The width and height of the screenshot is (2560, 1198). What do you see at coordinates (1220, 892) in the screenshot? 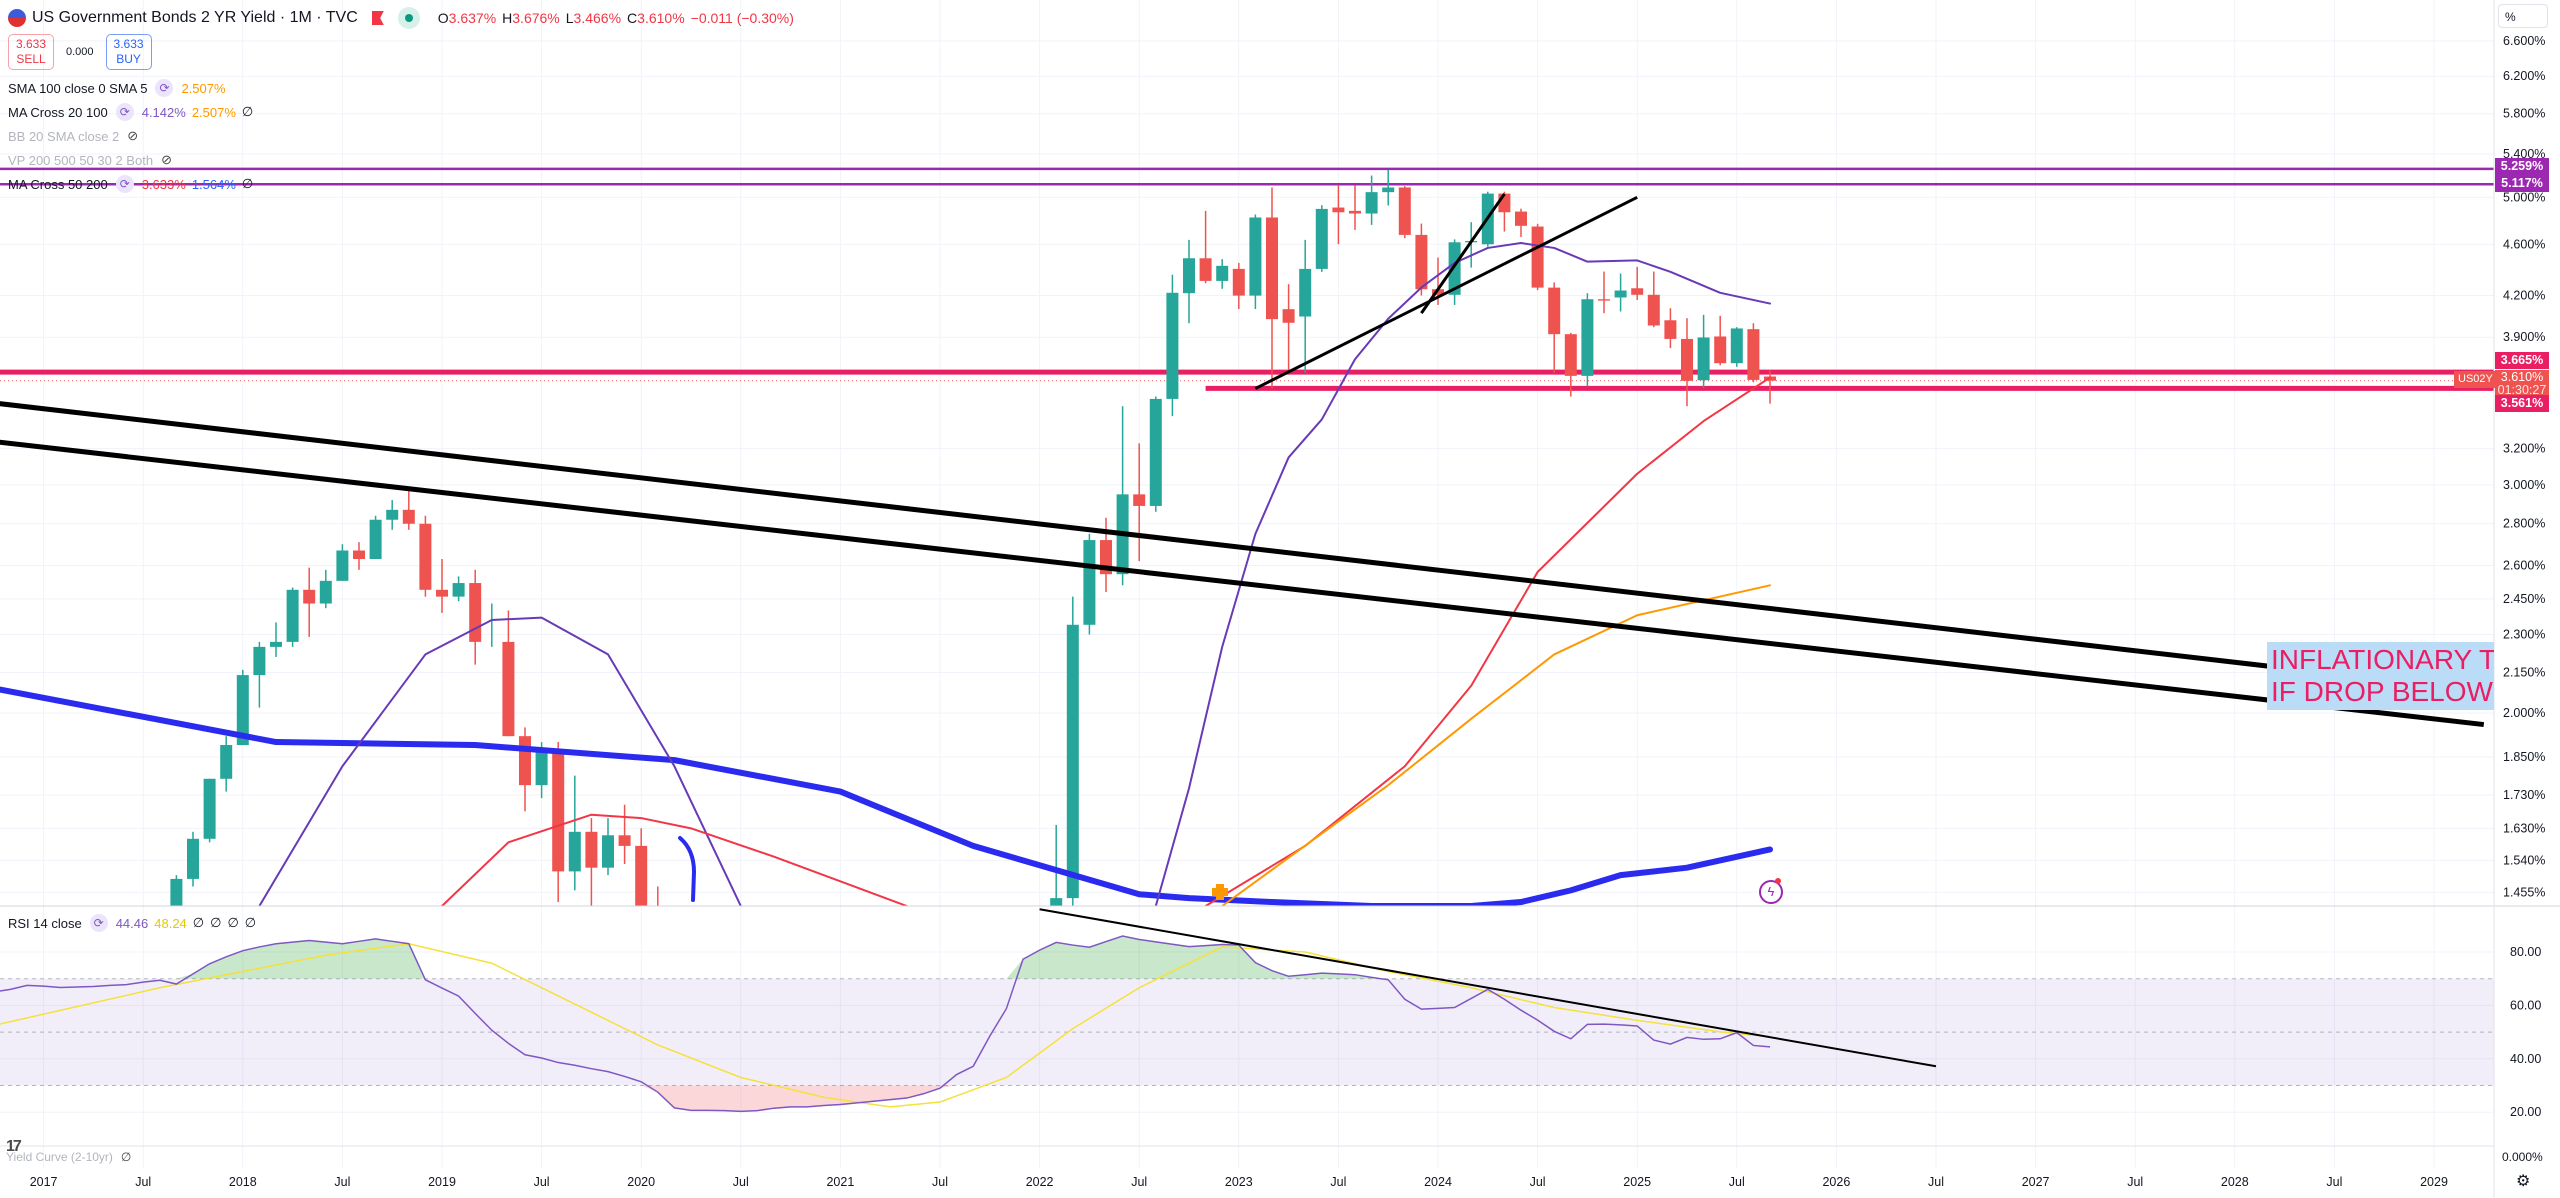
I see `orange-cross-marker` at bounding box center [1220, 892].